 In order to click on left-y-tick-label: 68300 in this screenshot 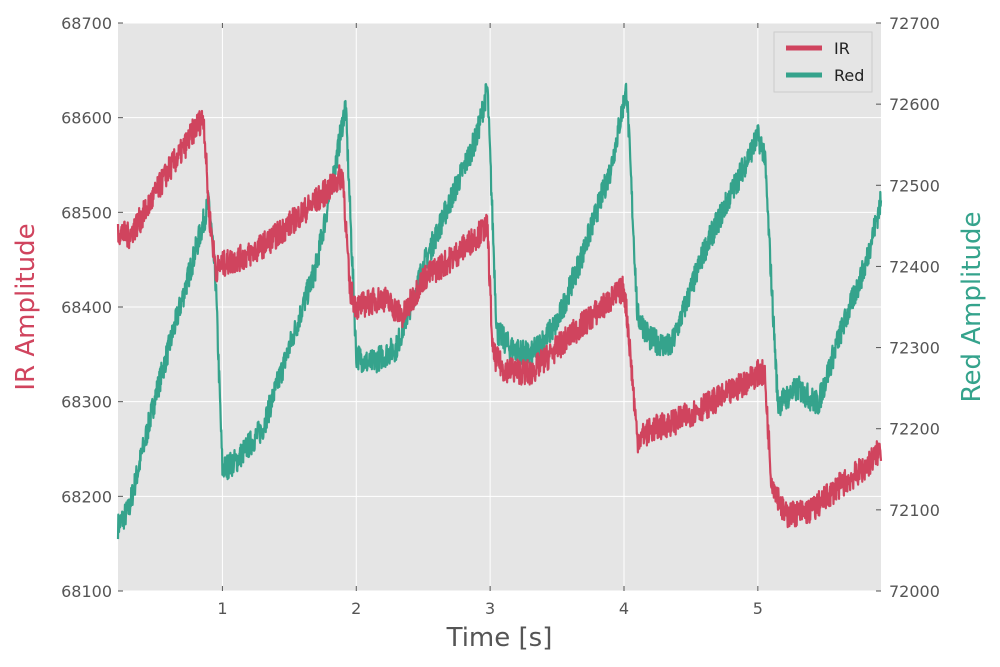, I will do `click(86, 402)`.